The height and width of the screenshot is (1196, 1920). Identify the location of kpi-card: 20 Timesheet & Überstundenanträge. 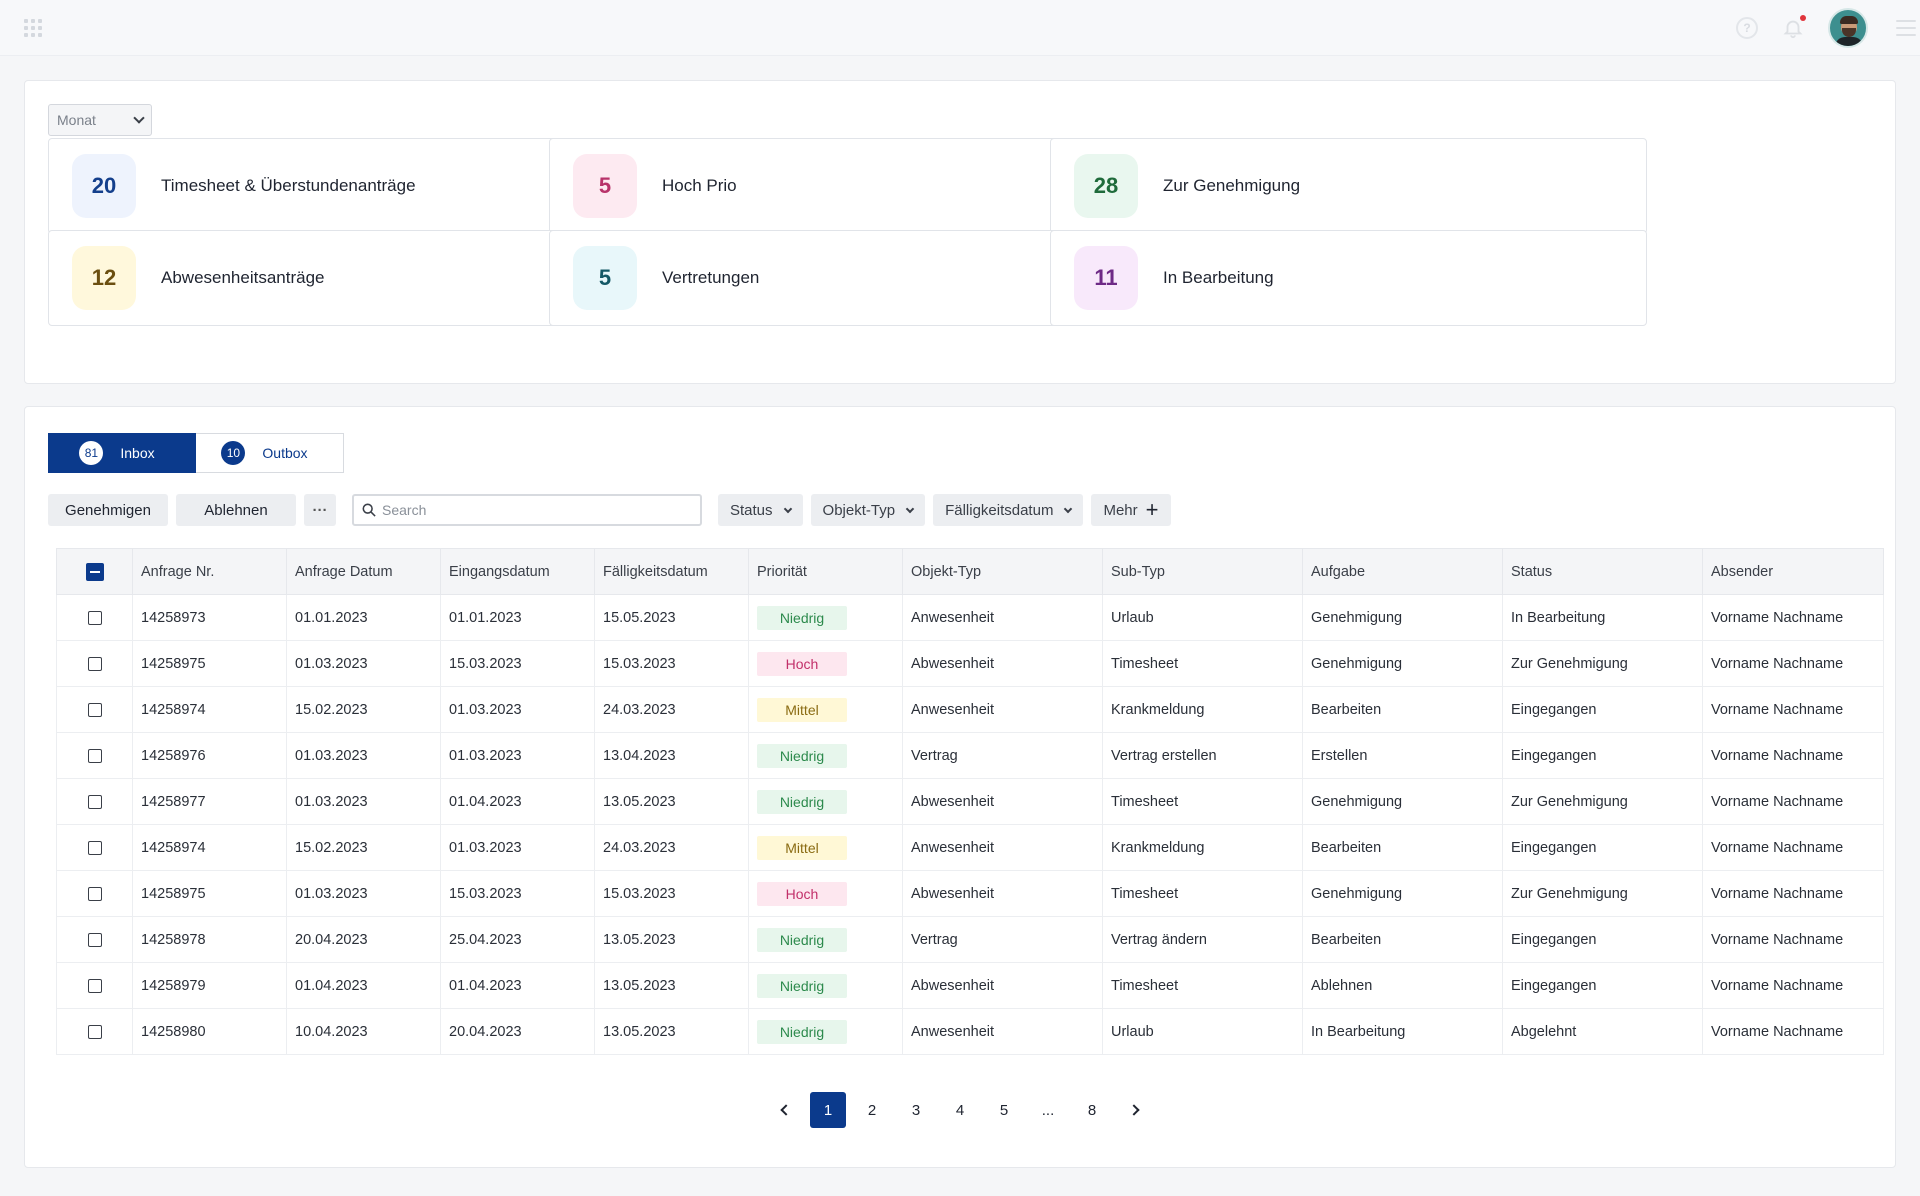
(346, 186).